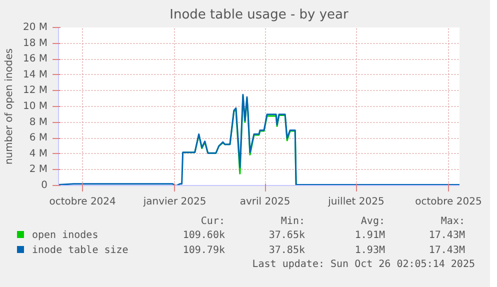 The image size is (497, 287). What do you see at coordinates (65, 236) in the screenshot?
I see `legend-label: open inodes` at bounding box center [65, 236].